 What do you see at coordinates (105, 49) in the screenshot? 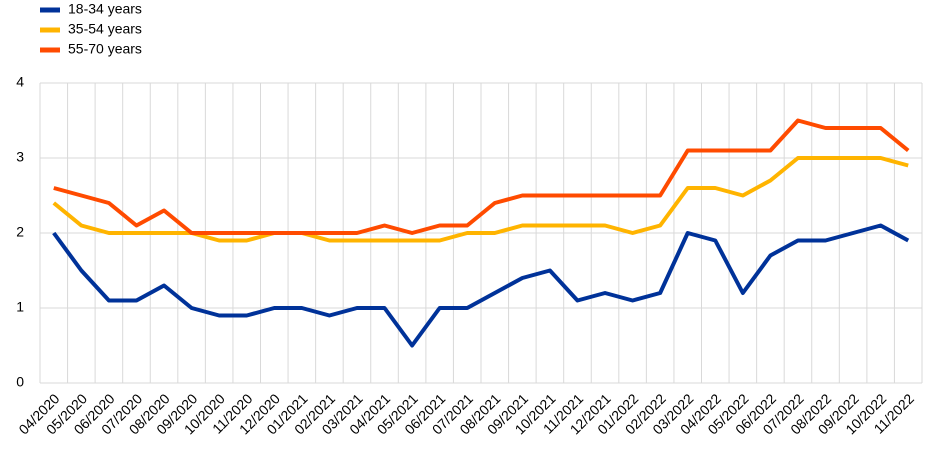
I see `legend-label: 55-70 years` at bounding box center [105, 49].